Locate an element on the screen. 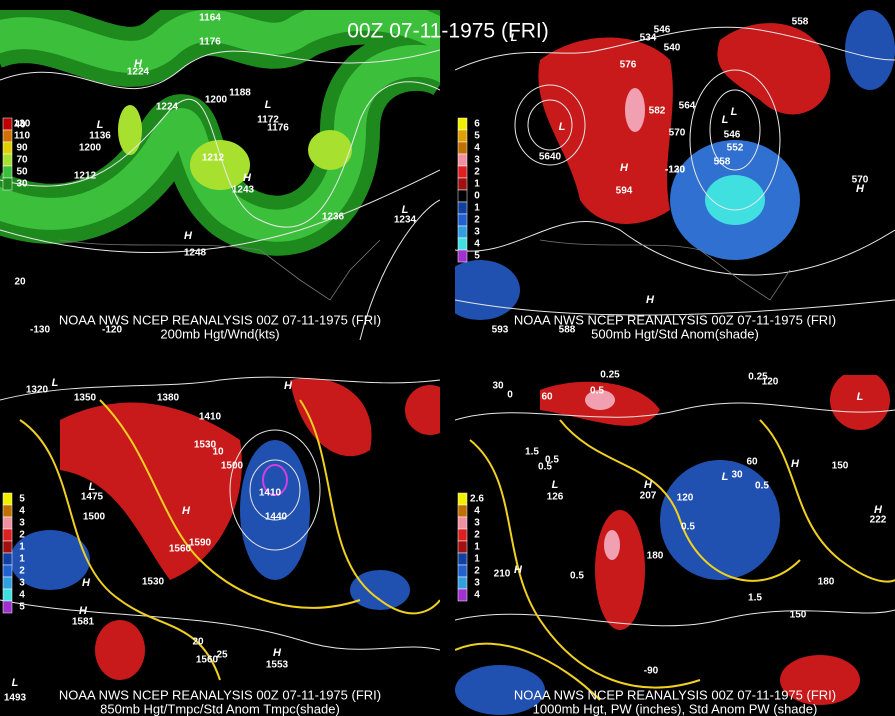 This screenshot has width=895, height=716. contour-label: 126 is located at coordinates (555, 497).